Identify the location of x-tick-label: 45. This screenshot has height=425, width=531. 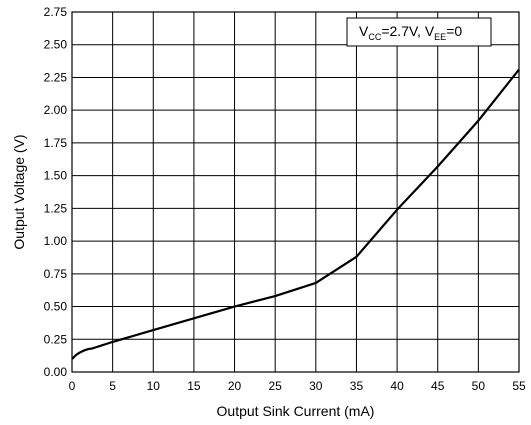
(438, 386).